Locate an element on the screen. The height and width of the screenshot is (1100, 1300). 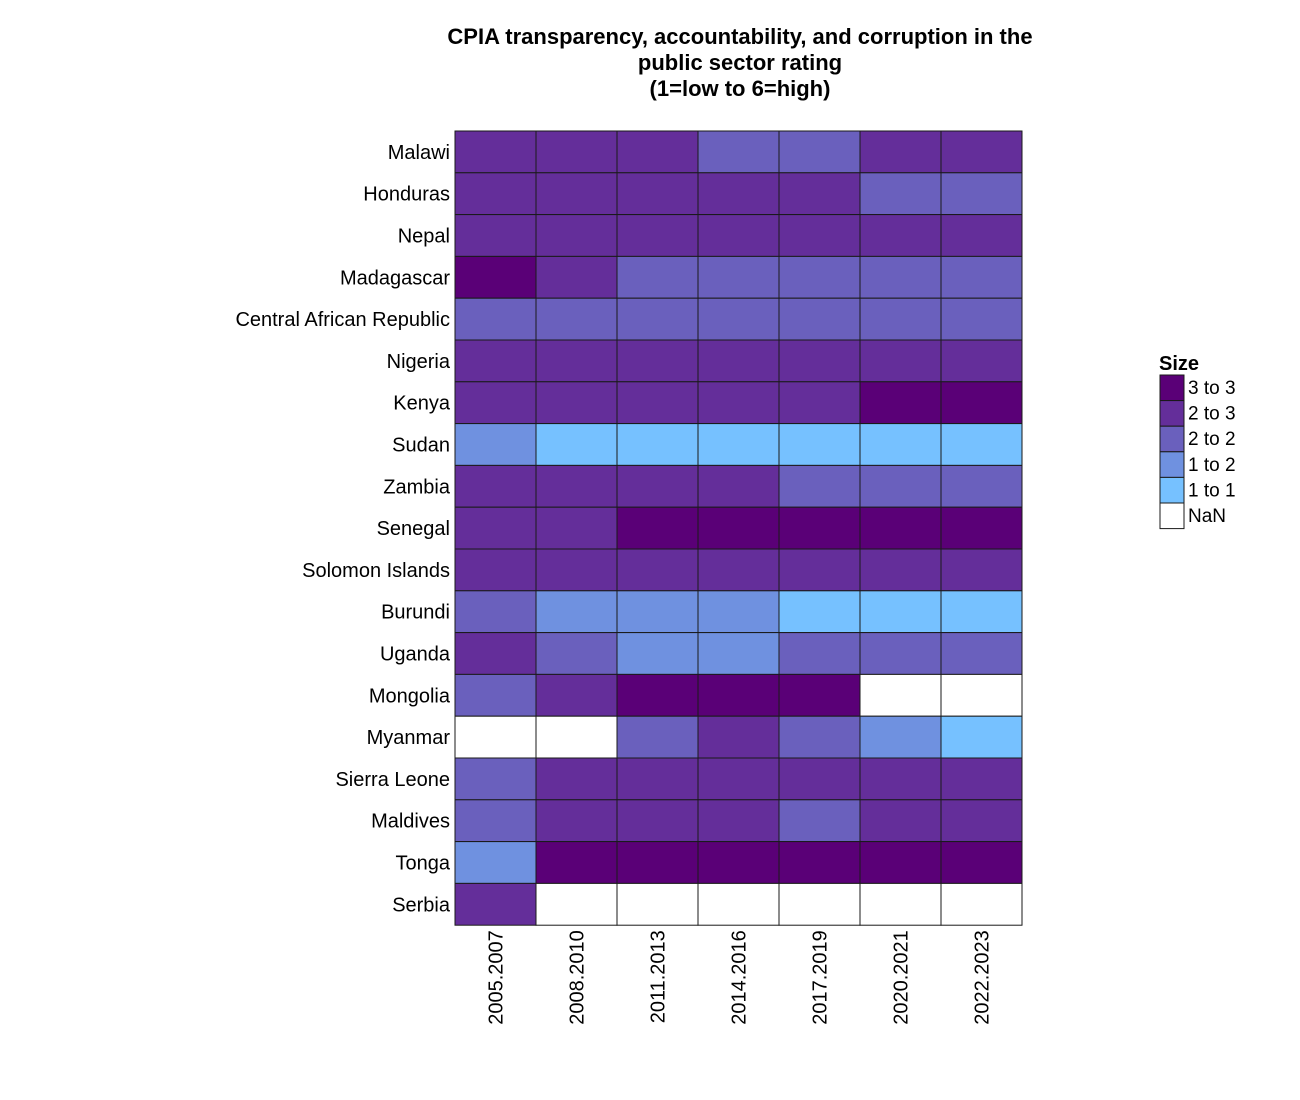
x-tick-label: 2008.2010 is located at coordinates (578, 977).